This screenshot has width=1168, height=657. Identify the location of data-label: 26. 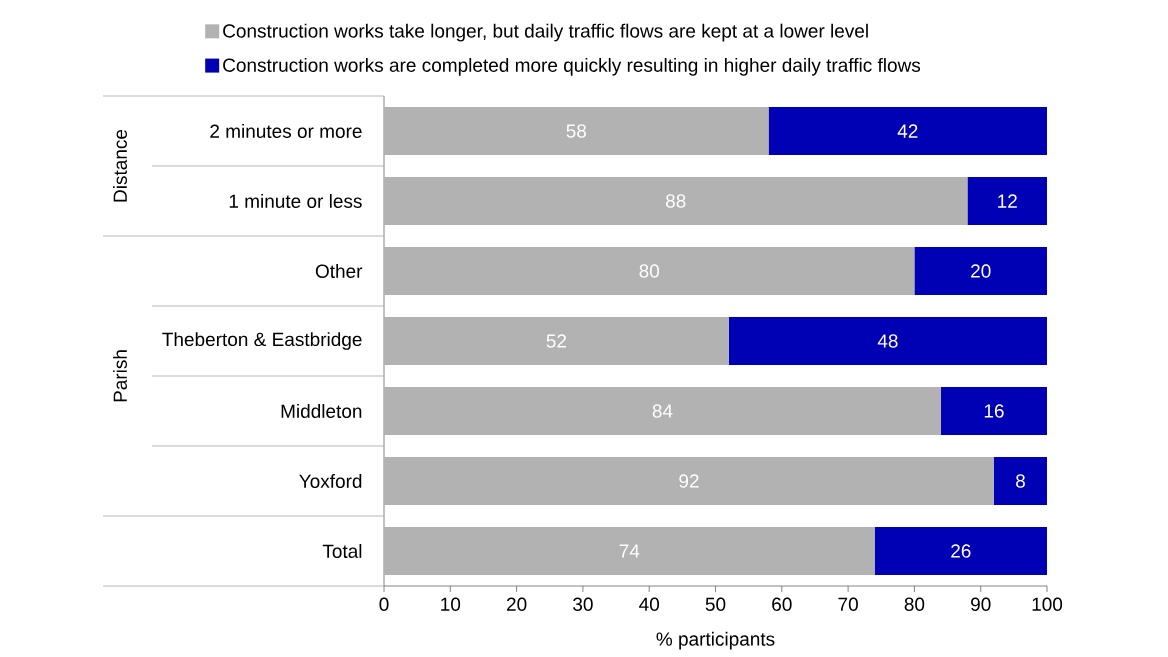
(961, 551).